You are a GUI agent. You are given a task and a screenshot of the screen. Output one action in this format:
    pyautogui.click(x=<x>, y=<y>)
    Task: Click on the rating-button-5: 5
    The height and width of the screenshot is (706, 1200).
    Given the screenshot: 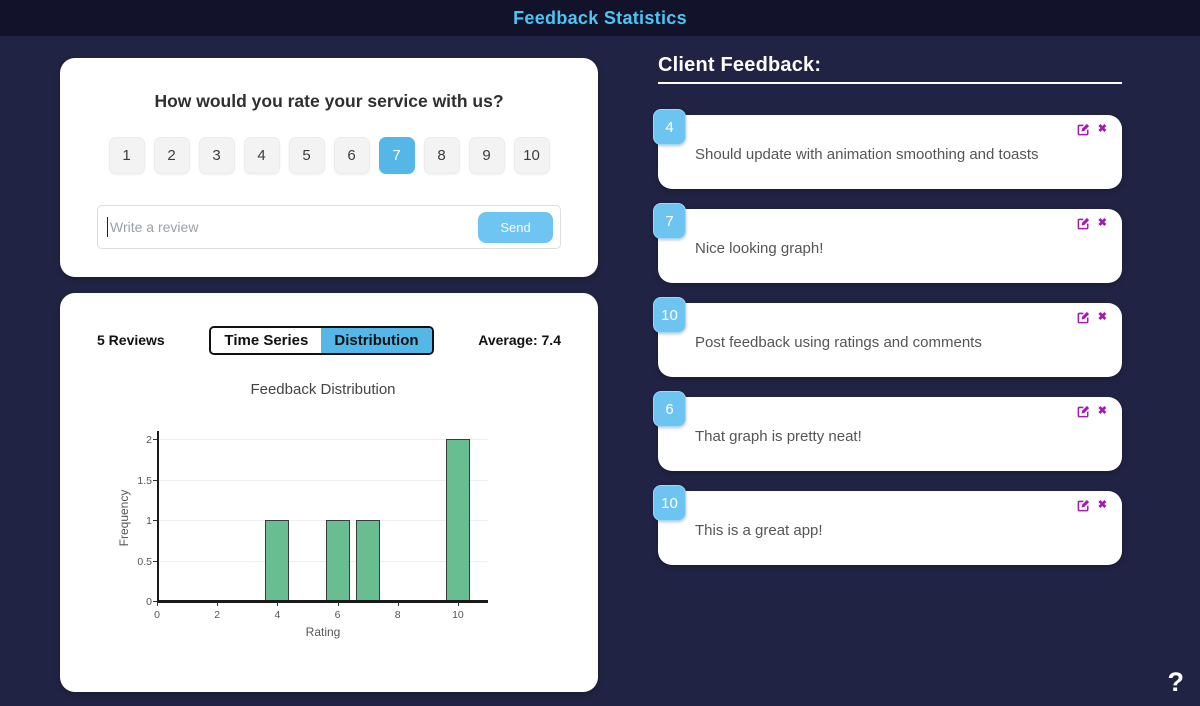 What is the action you would take?
    pyautogui.click(x=306, y=155)
    